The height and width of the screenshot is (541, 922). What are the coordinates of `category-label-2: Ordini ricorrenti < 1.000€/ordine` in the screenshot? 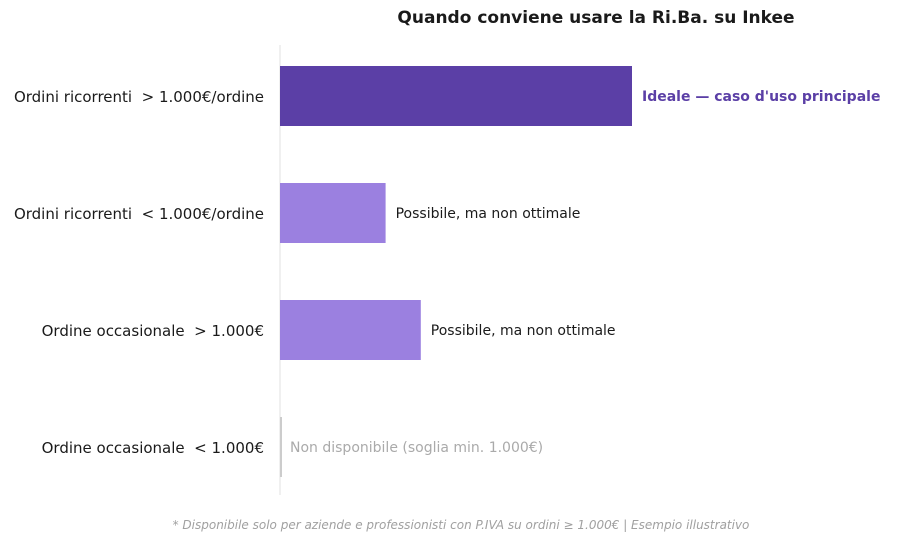 It's located at (139, 214).